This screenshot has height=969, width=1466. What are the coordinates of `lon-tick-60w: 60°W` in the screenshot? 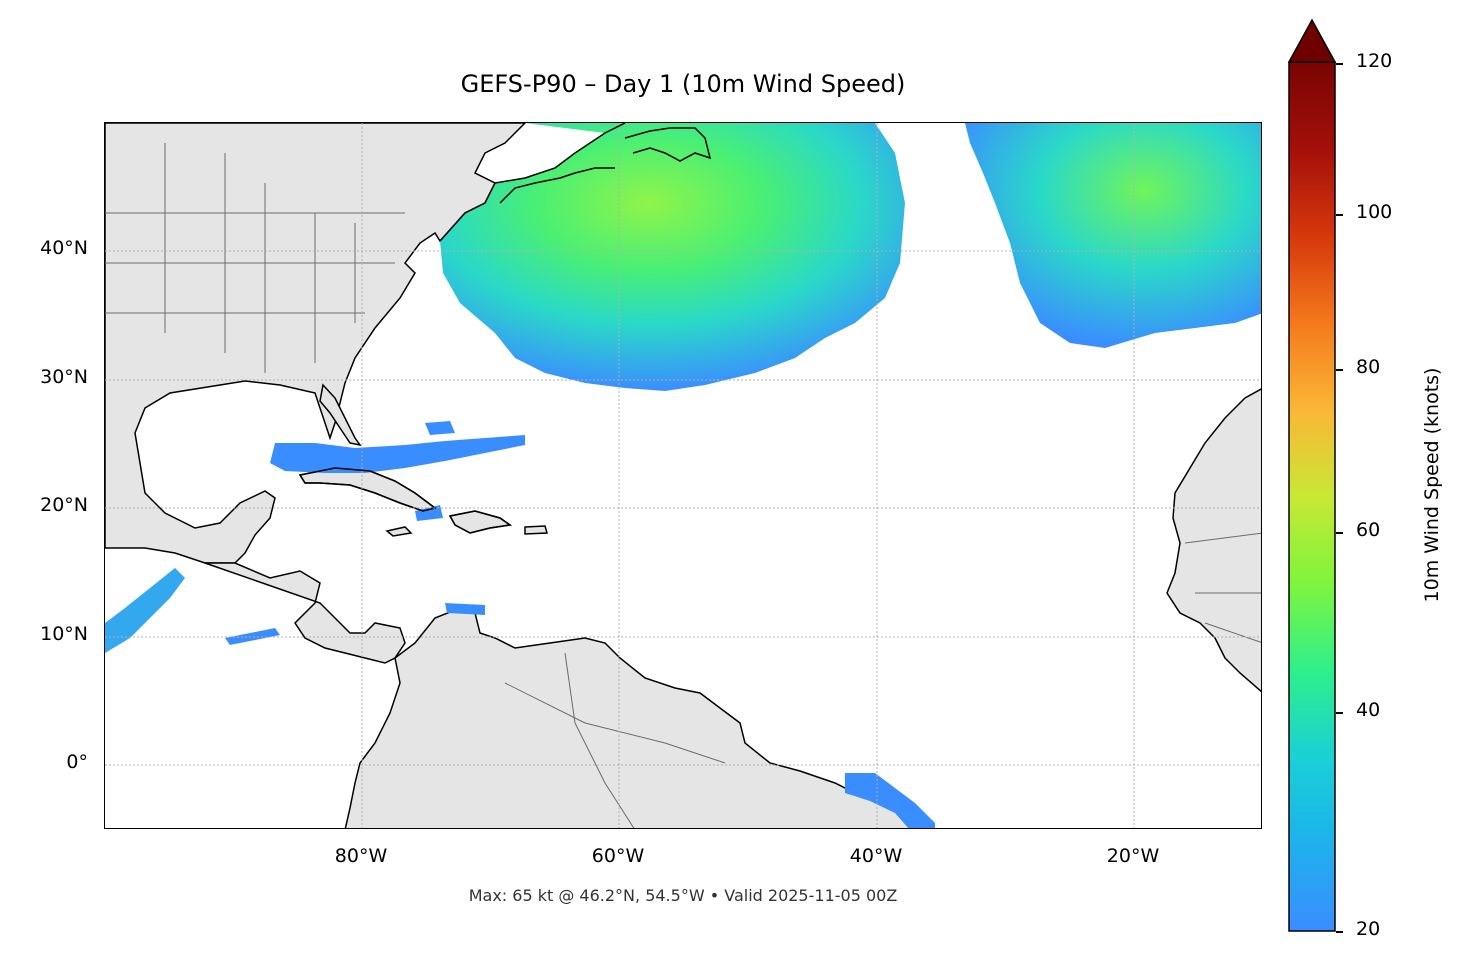 It's located at (618, 856).